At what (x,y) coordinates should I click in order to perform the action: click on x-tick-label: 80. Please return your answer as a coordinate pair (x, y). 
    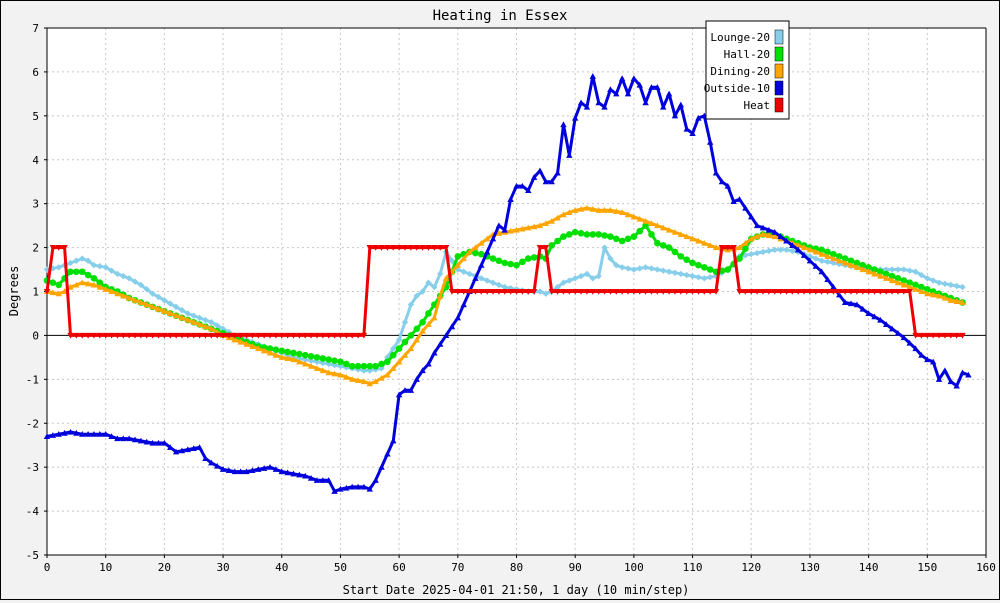
    Looking at the image, I should click on (516, 567).